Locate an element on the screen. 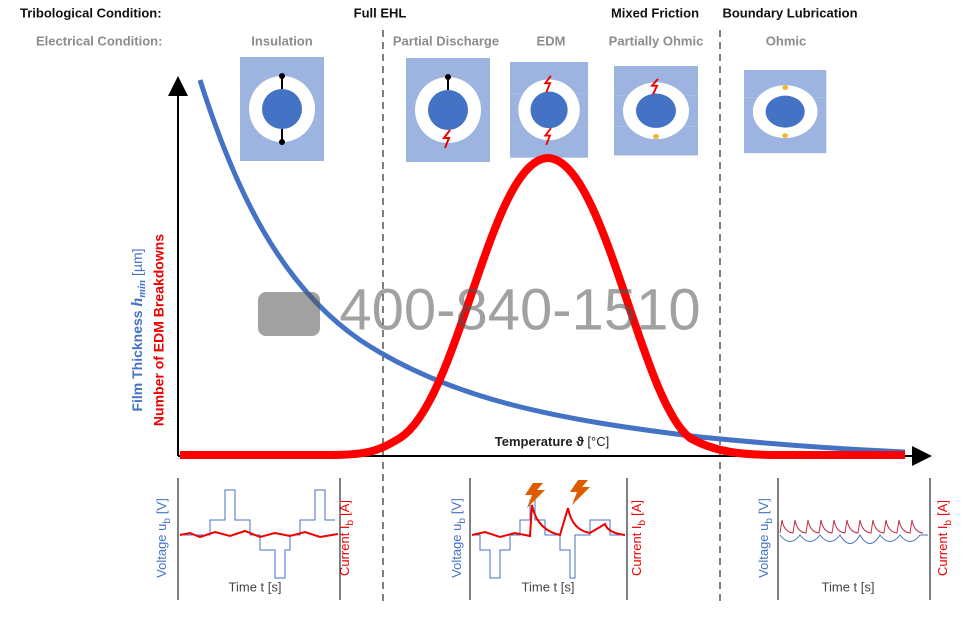  watermark: 400-840-1510 is located at coordinates (479, 309).